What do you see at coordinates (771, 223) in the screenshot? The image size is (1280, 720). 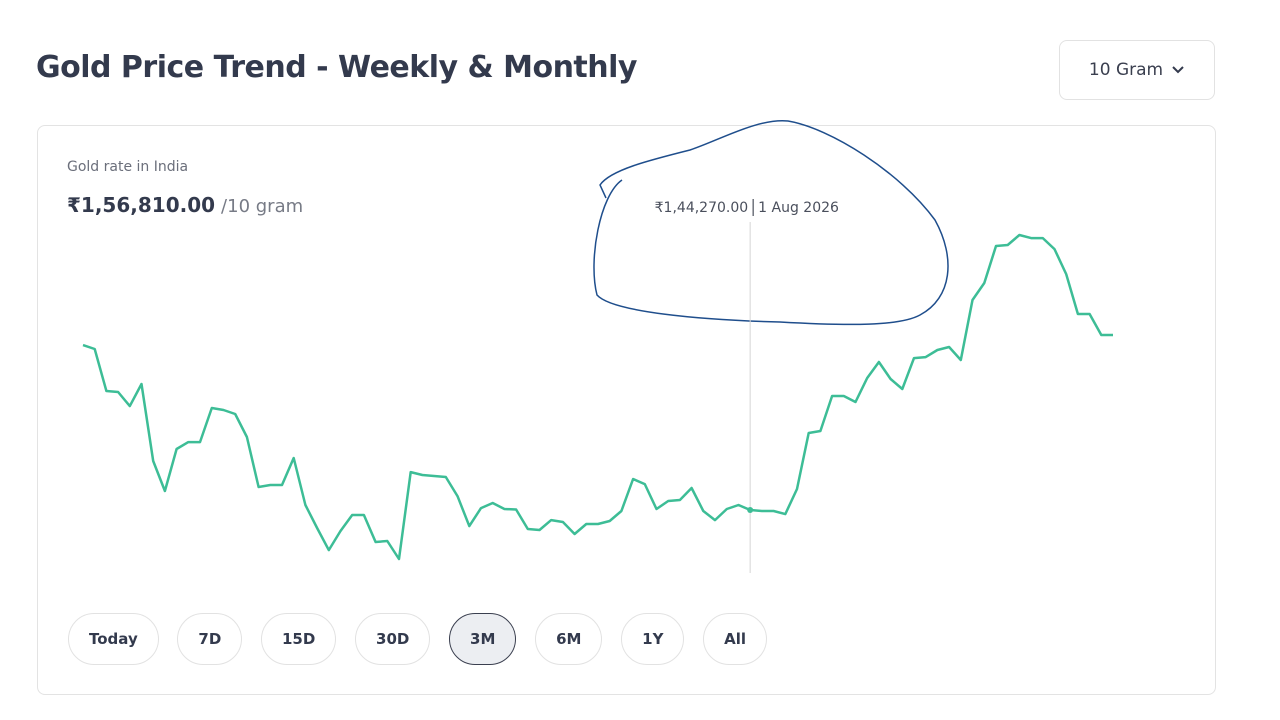 I see `hand-drawn-annotation` at bounding box center [771, 223].